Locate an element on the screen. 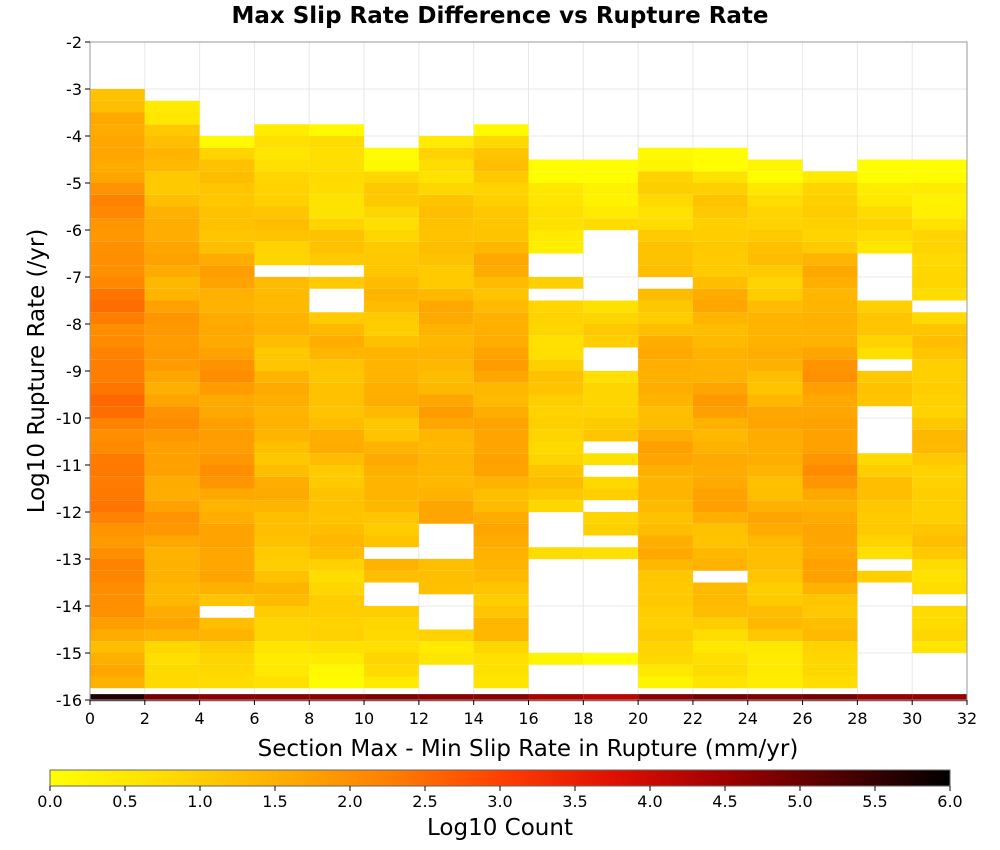 The image size is (1000, 850). colorbar-tick-label: 4.5 is located at coordinates (724, 801).